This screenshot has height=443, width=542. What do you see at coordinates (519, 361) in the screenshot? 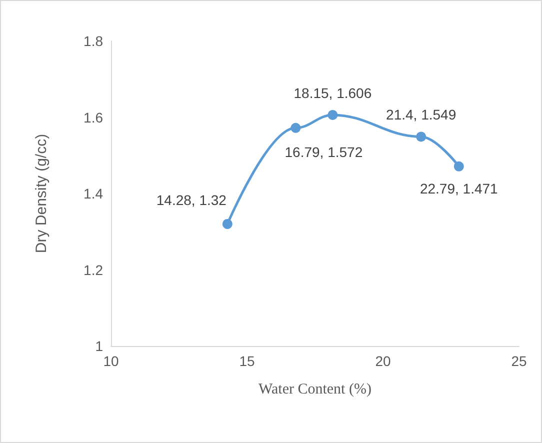
I see `x-tick-label: 25` at bounding box center [519, 361].